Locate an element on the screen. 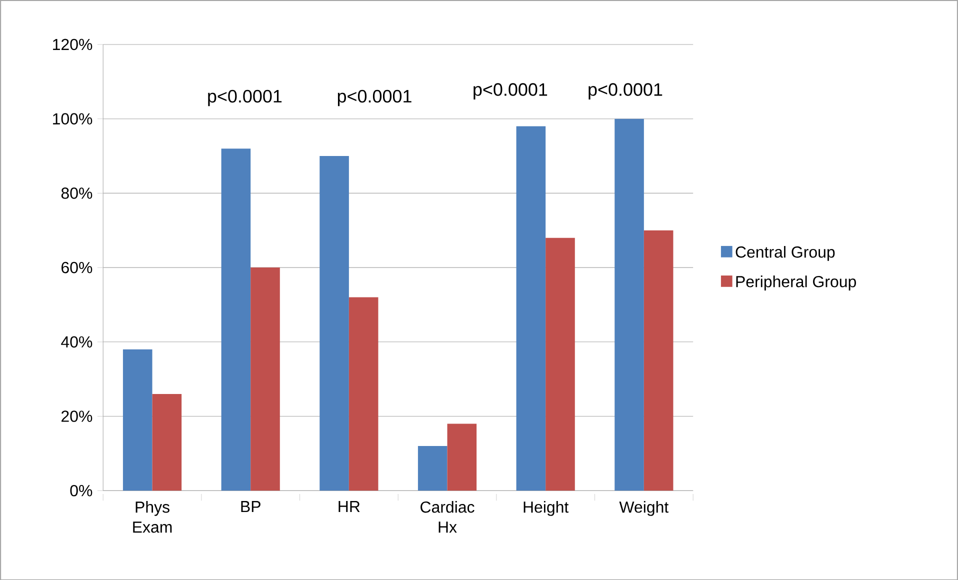 The image size is (958, 580). y-tick-label: 0% is located at coordinates (81, 490).